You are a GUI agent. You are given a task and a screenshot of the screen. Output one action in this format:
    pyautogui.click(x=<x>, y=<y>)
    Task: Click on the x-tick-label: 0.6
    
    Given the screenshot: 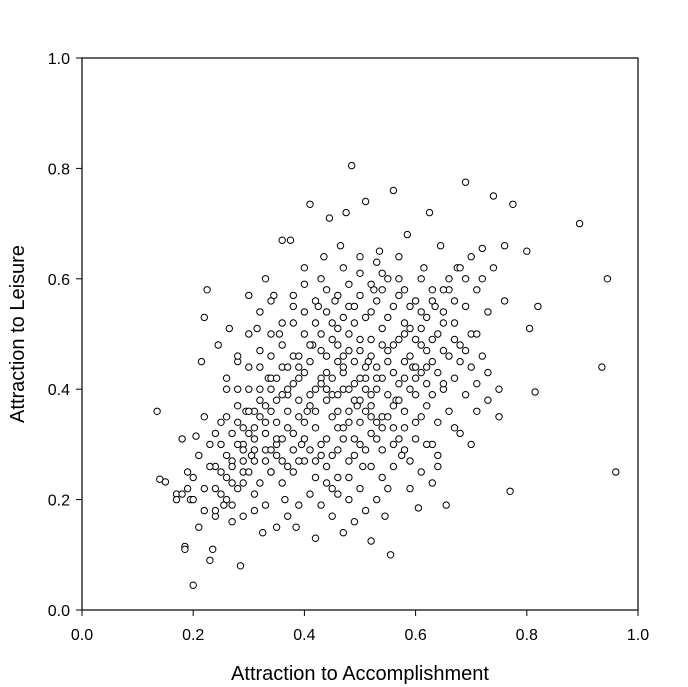 What is the action you would take?
    pyautogui.click(x=415, y=635)
    